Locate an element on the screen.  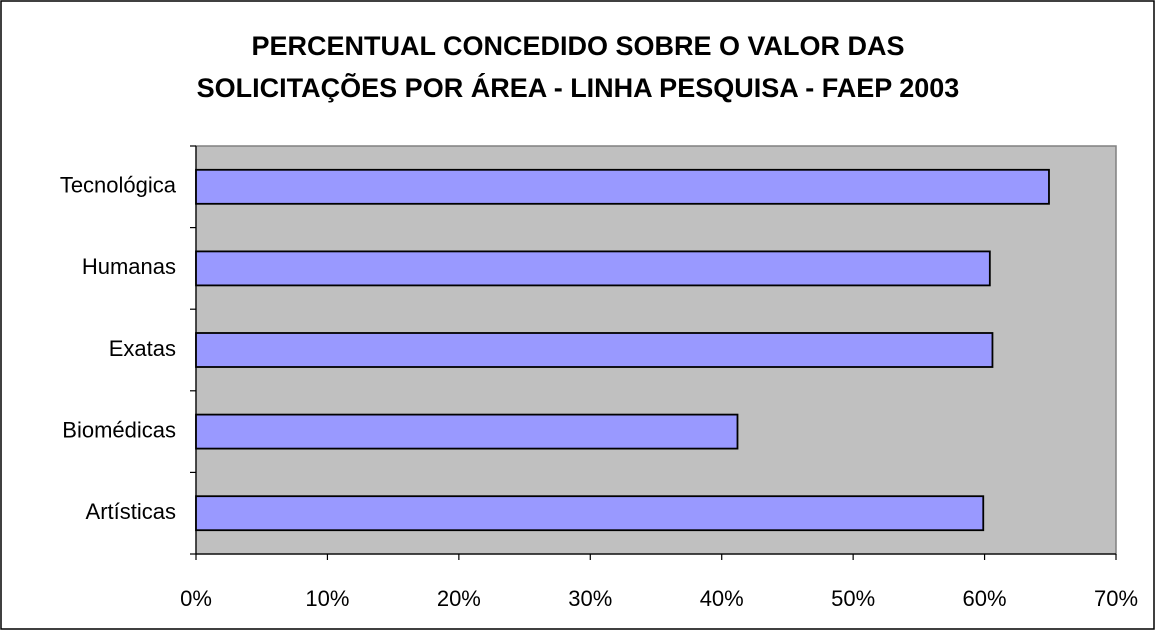
x-tick-label: 30% is located at coordinates (590, 598).